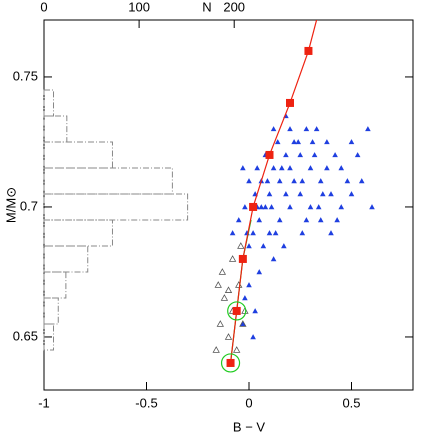  I want to click on y-axis-label: M/M⊙, so click(10, 205).